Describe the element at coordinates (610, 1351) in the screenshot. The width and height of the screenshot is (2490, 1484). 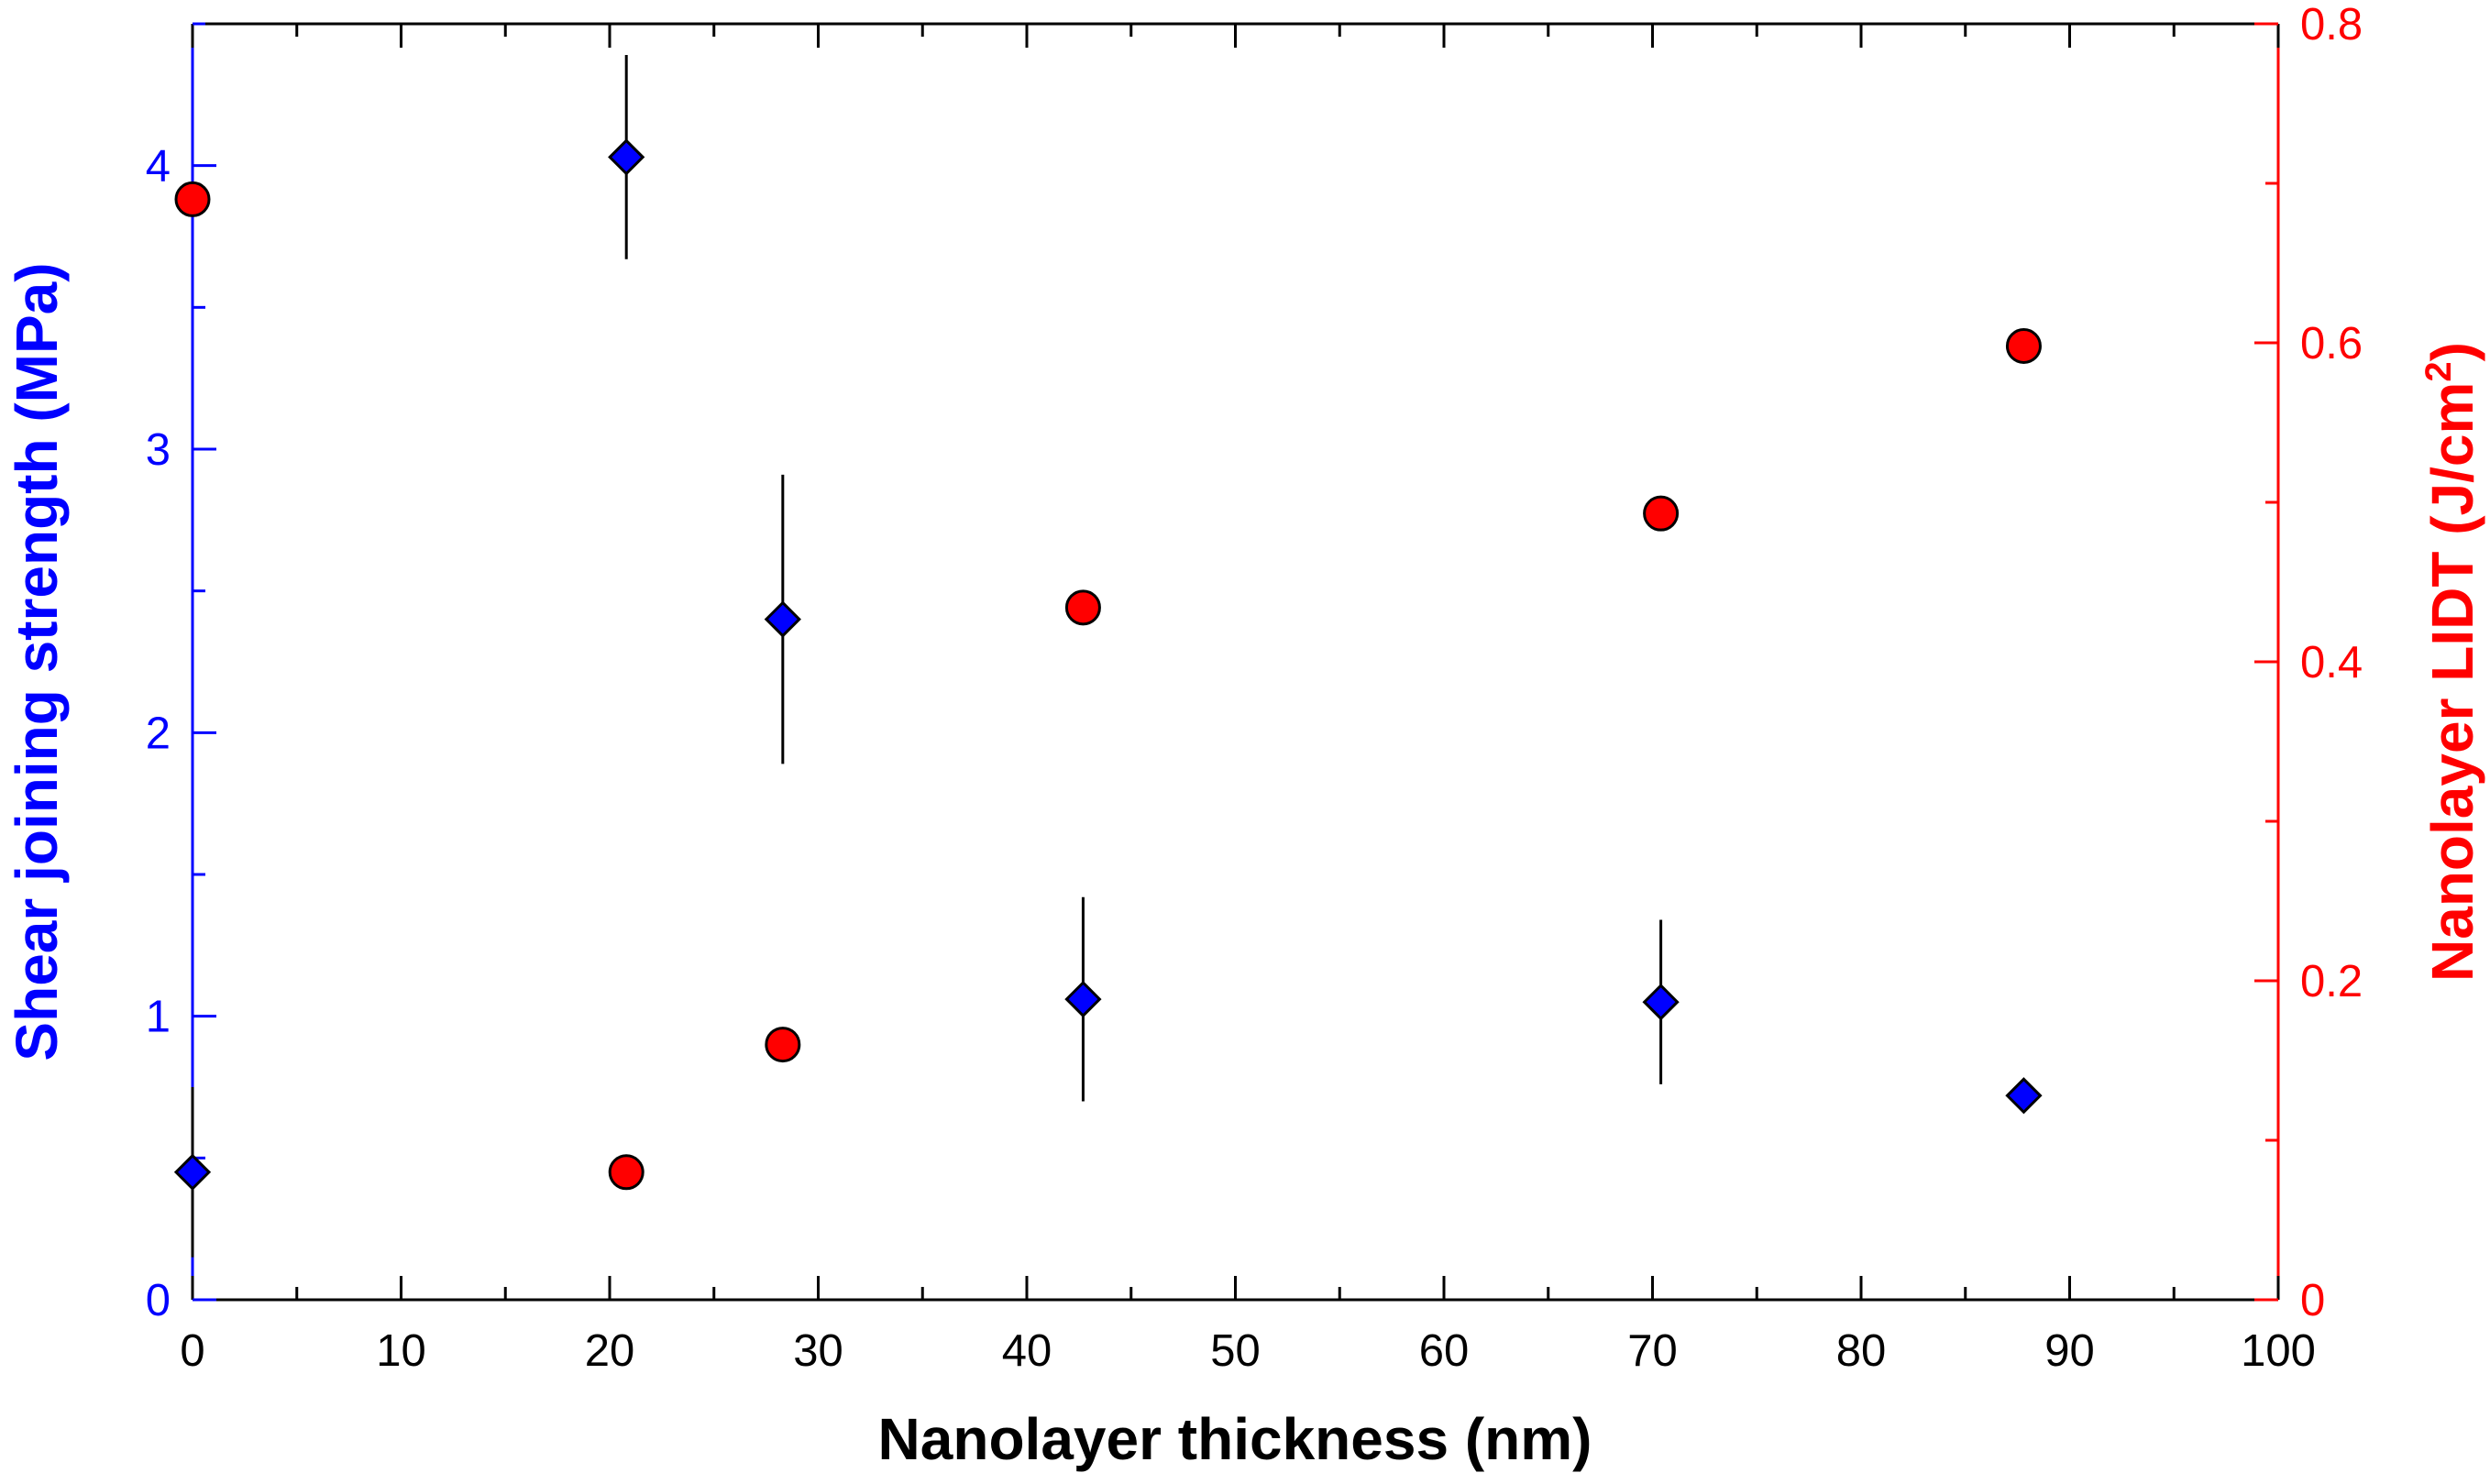
I see `x-tick-label: 20` at that location.